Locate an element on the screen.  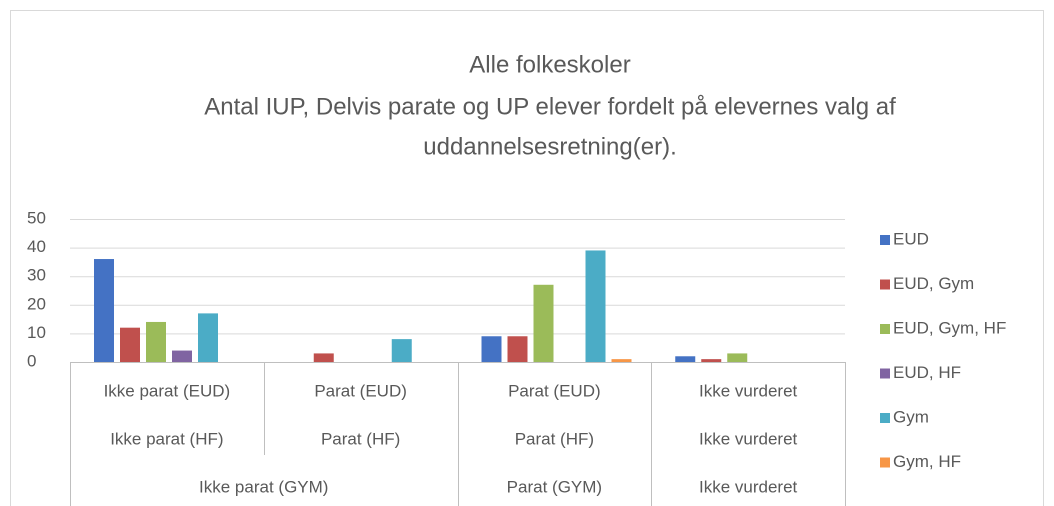
y-tick-label: 20 is located at coordinates (36, 303).